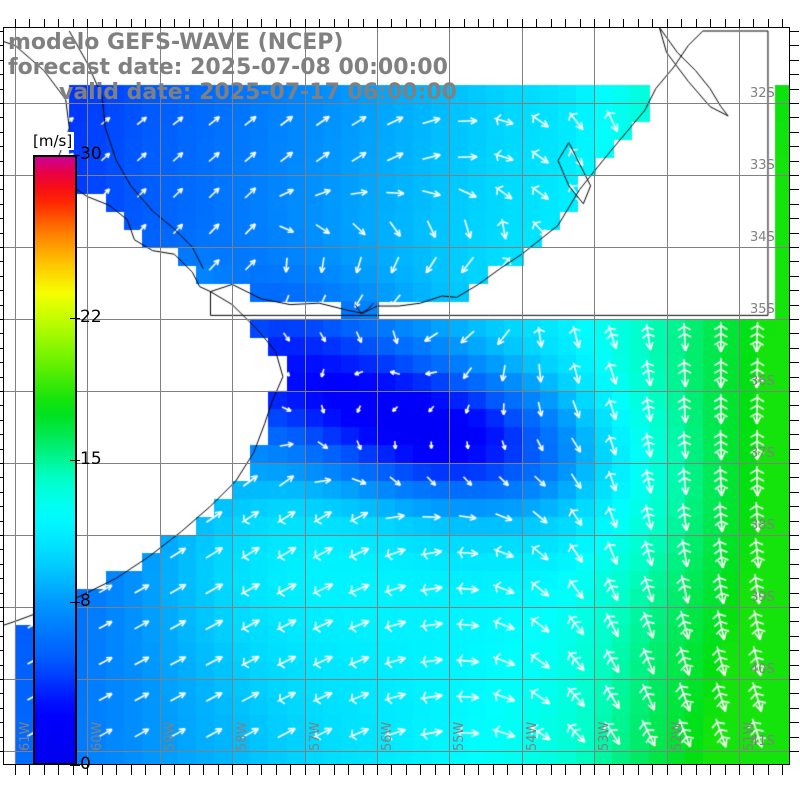 The image size is (800, 800). Describe the element at coordinates (55, 460) in the screenshot. I see `colorbar` at that location.